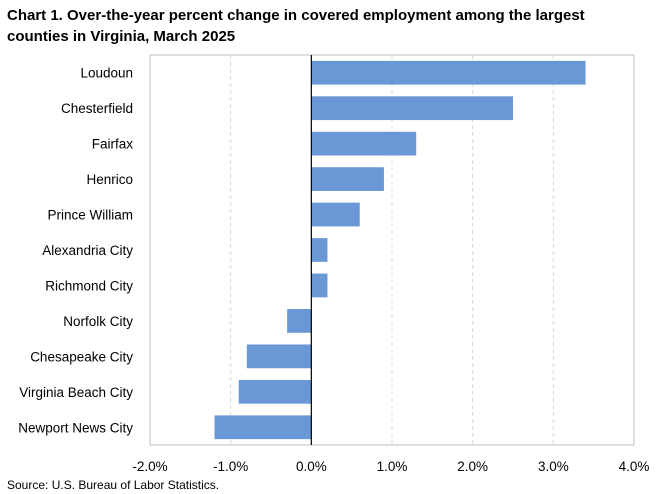 This screenshot has height=494, width=660. I want to click on category-label: Chesapeake City, so click(81, 356).